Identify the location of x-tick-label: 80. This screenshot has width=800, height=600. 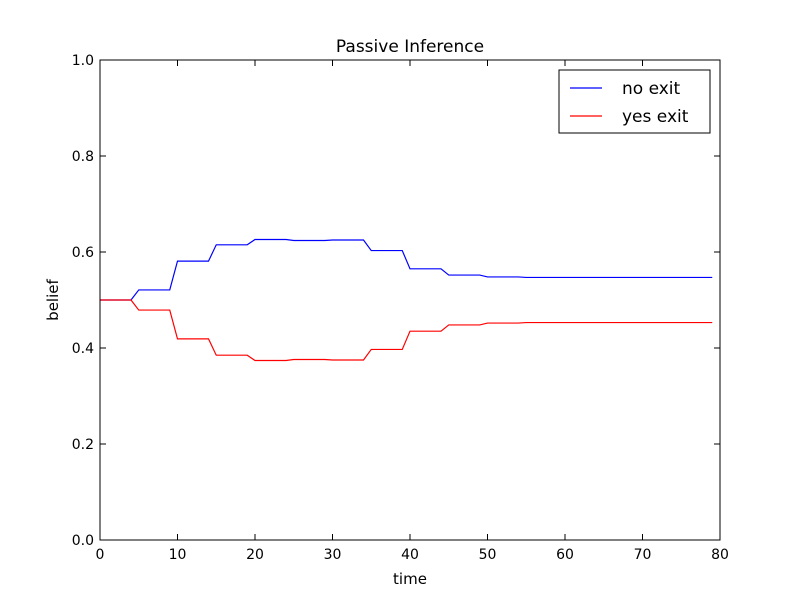
(720, 555).